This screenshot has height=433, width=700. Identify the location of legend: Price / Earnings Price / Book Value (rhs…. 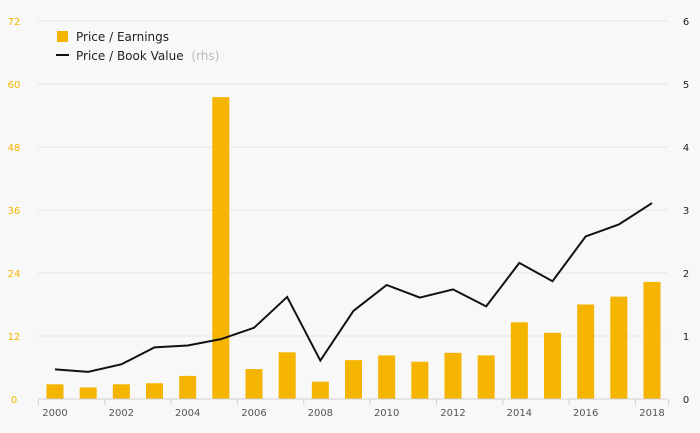
(137, 46).